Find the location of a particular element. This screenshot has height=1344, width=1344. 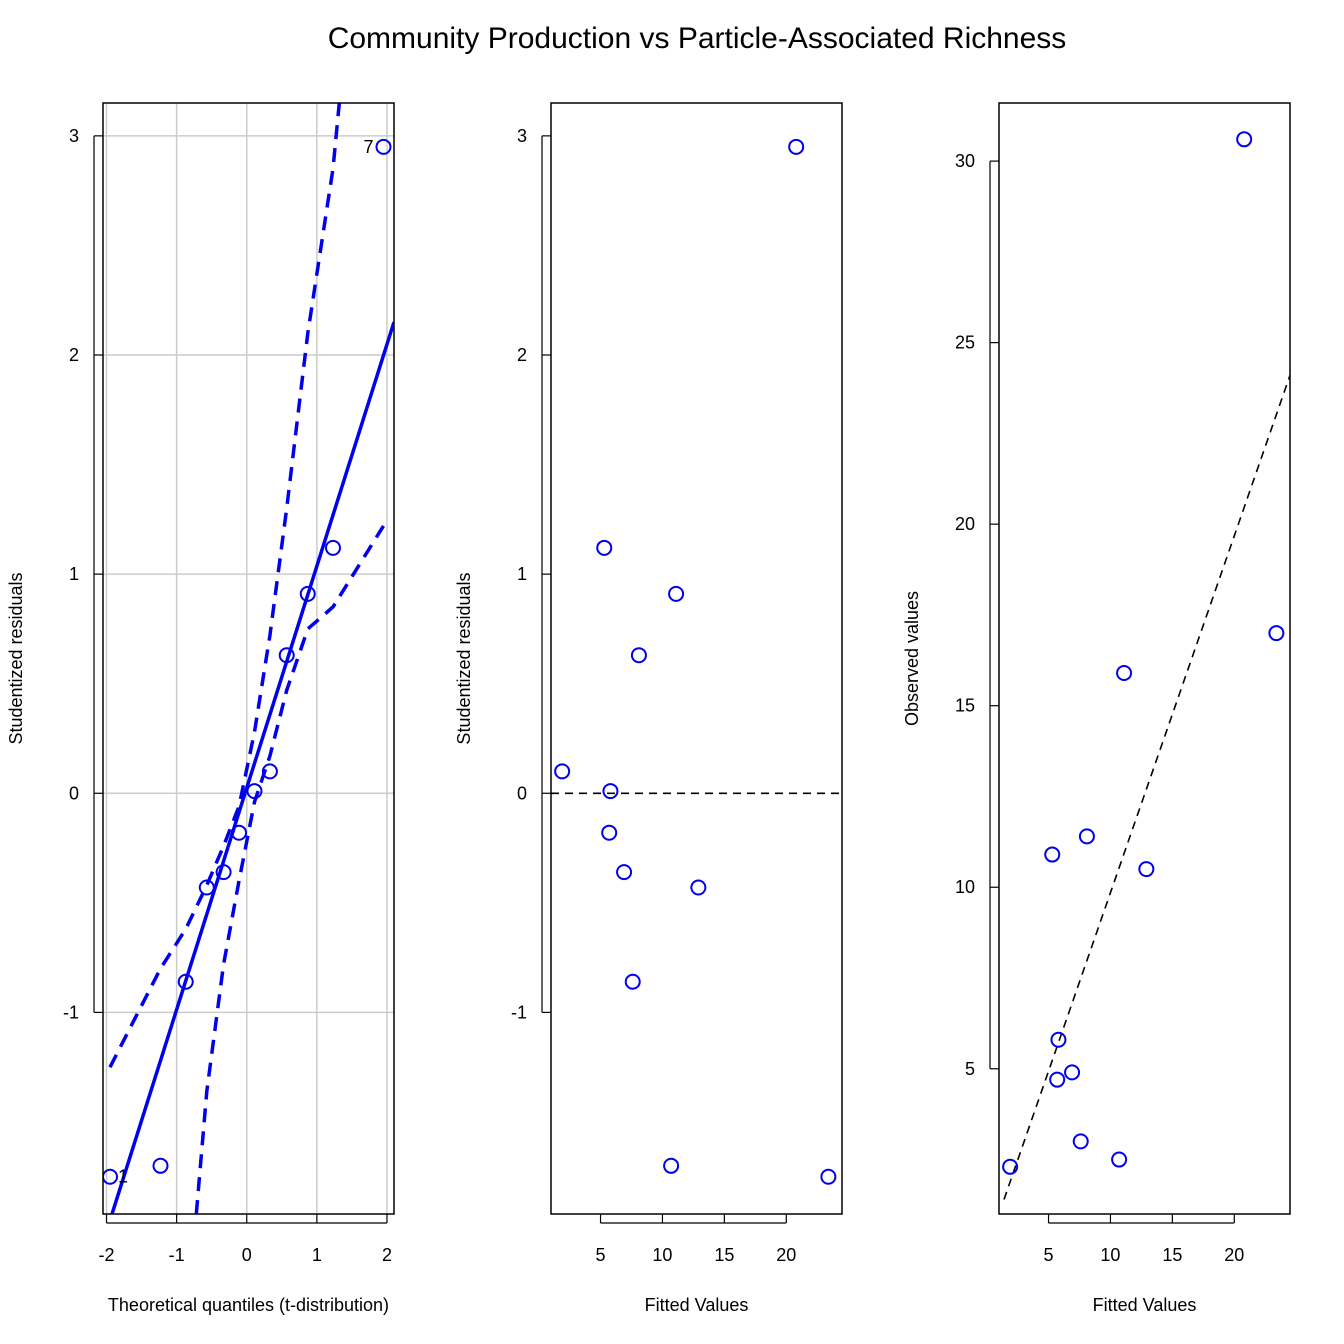

residuals-vs-fitted-x-tick-label: 10 is located at coordinates (662, 1255).